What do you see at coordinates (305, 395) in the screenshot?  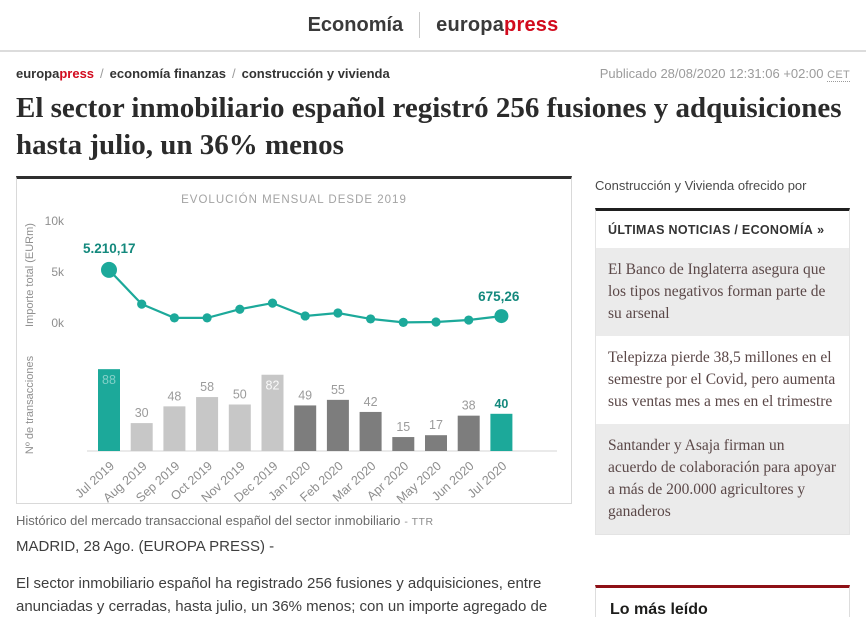 I see `svg-text: 49` at bounding box center [305, 395].